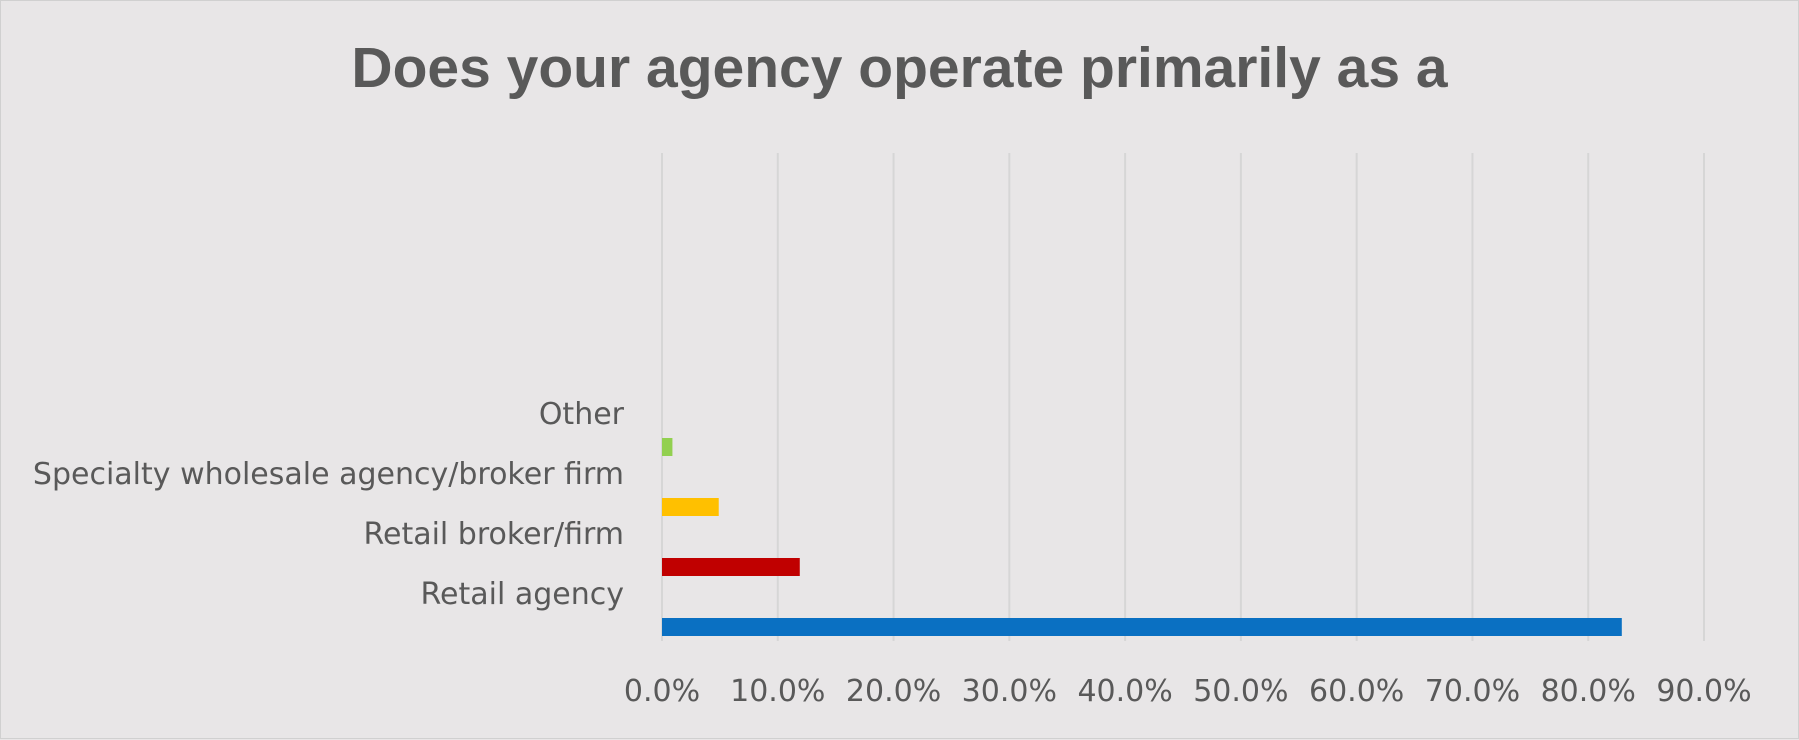 The image size is (1799, 740). I want to click on category-label: Specialty wholesale agency/broker firm, so click(328, 474).